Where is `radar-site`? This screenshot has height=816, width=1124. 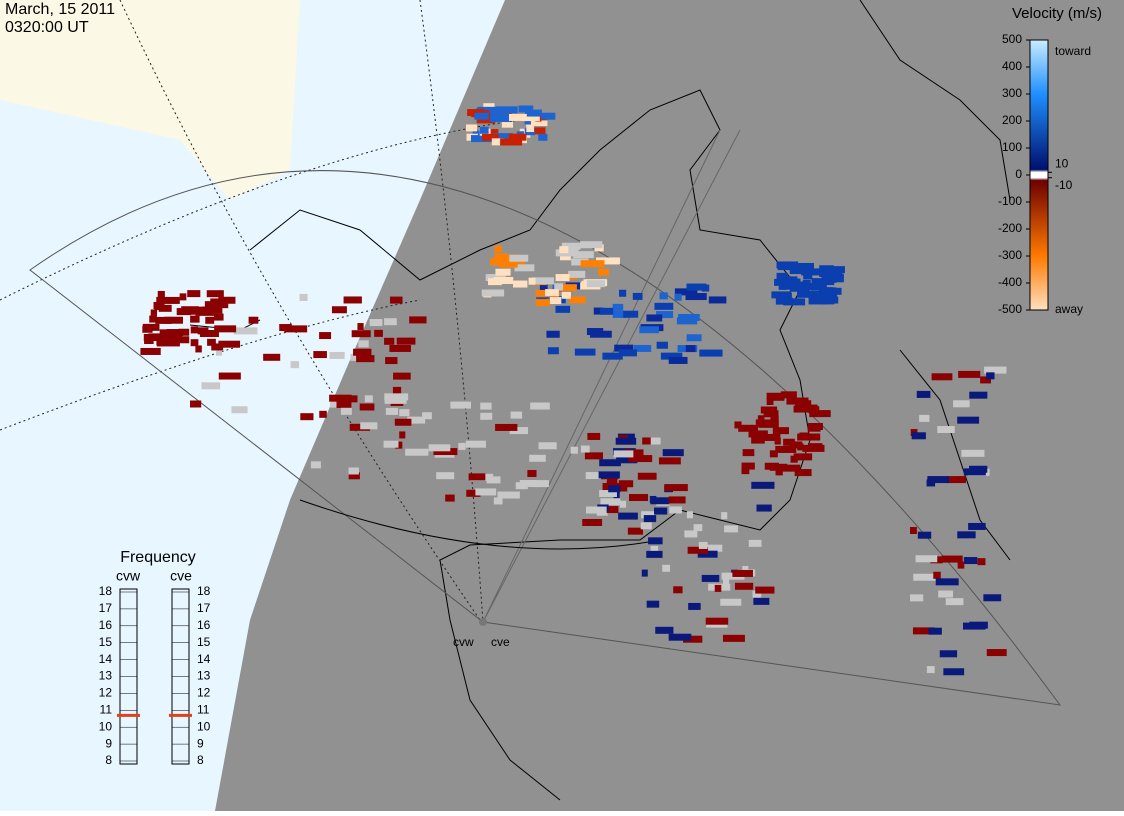
radar-site is located at coordinates (483, 622).